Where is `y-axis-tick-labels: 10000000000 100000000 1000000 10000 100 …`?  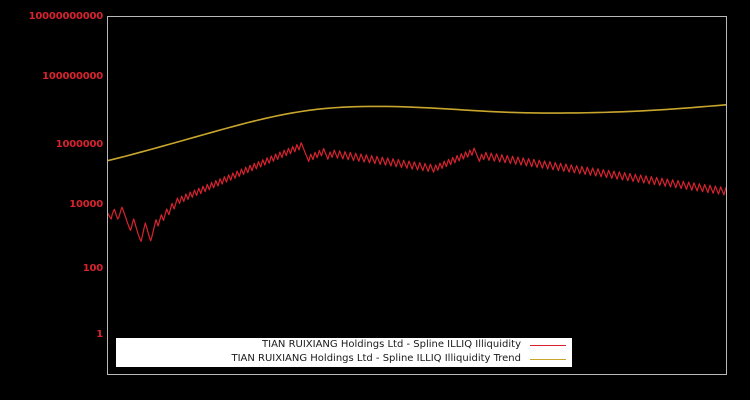
y-axis-tick-labels: 10000000000 100000000 1000000 10000 100 … is located at coordinates (52, 200).